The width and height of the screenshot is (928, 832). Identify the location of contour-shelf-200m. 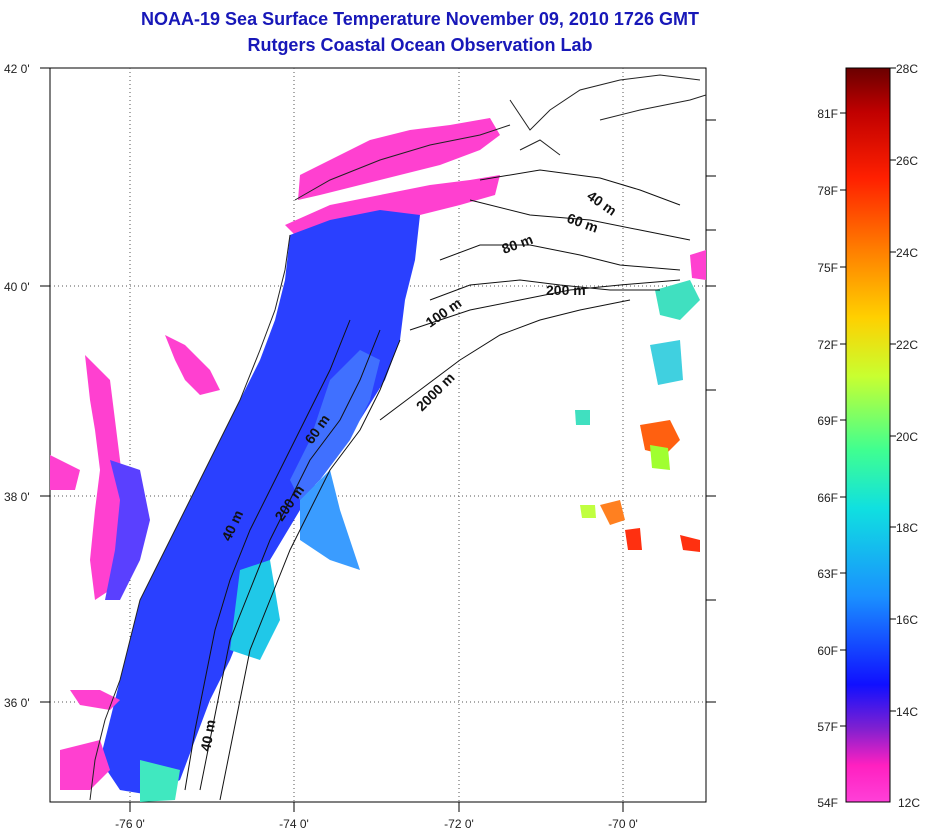
(310, 570).